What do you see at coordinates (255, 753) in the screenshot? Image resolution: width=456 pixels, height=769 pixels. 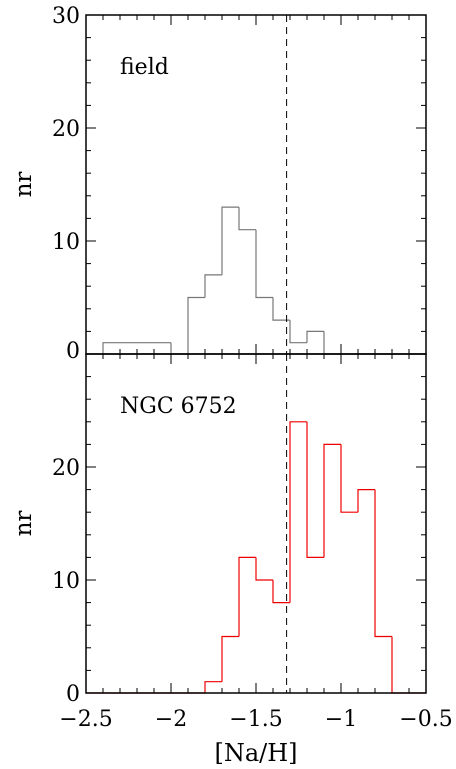 I see `x-axis-label: [Na/H]` at bounding box center [255, 753].